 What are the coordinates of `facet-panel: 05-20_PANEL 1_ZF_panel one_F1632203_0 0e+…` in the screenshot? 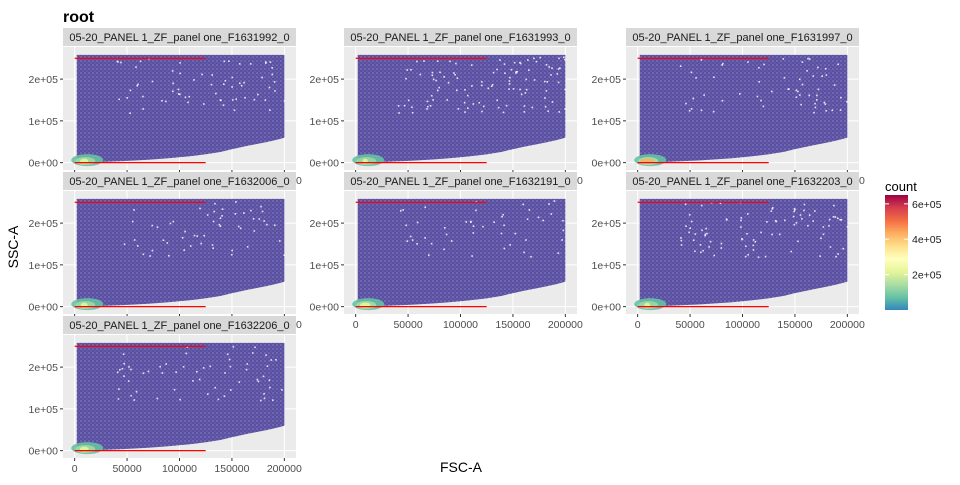 It's located at (728, 251).